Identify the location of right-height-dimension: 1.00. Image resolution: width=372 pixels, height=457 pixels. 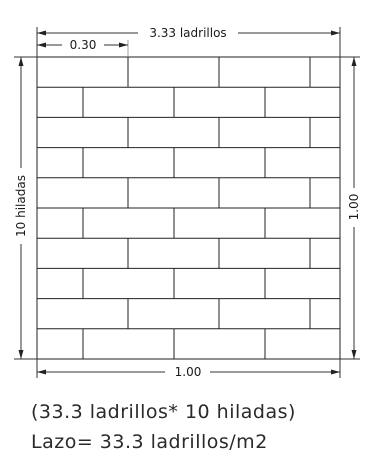
(350, 208).